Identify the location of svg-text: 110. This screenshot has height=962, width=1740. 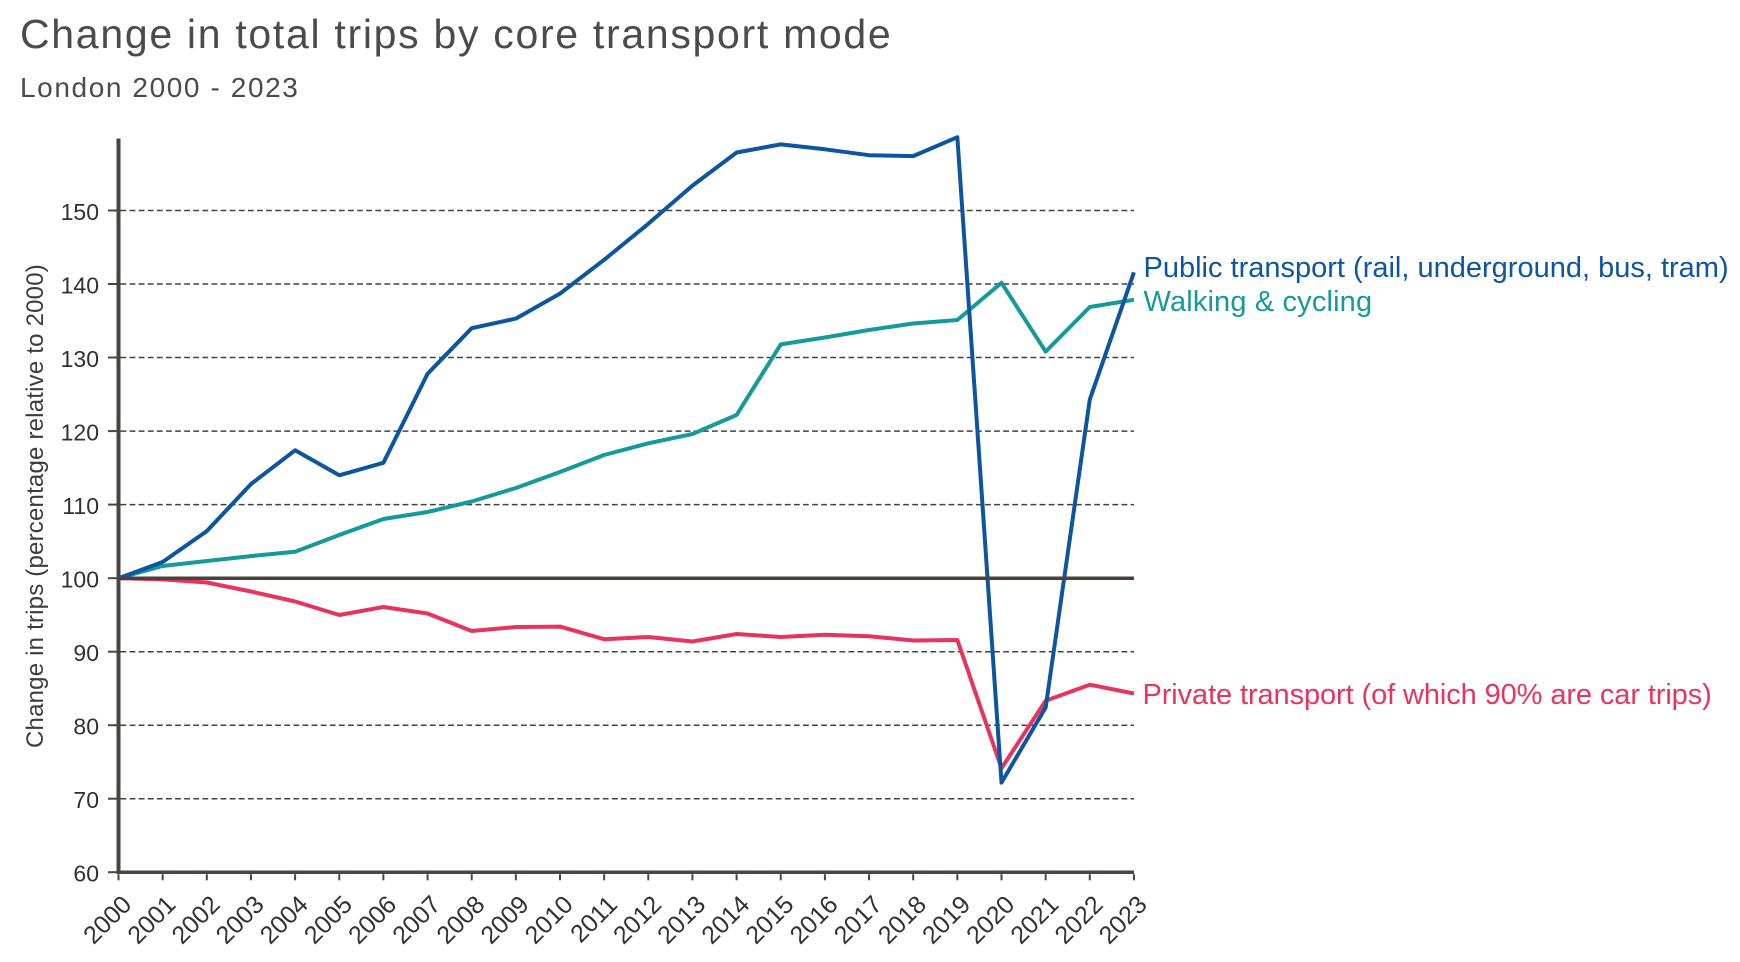
(80, 506).